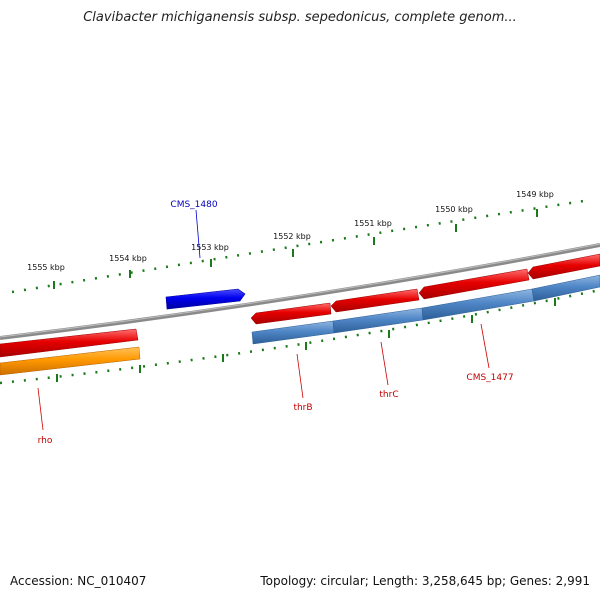 This screenshot has width=600, height=600. Describe the element at coordinates (205, 299) in the screenshot. I see `gene-cms1480` at that location.